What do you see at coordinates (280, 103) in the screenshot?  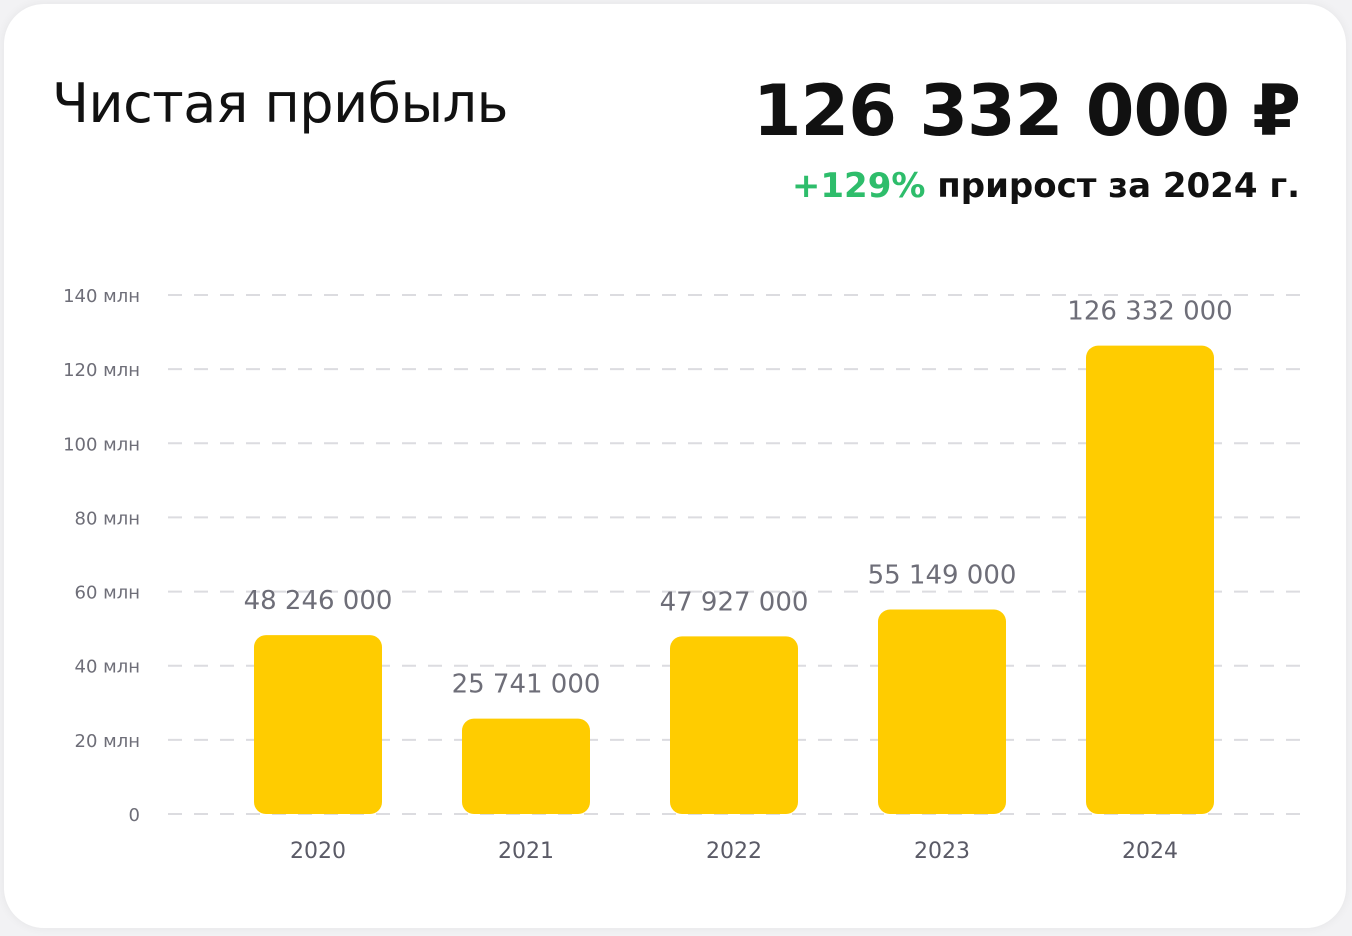 I see `chart-title: Чистая прибыль` at bounding box center [280, 103].